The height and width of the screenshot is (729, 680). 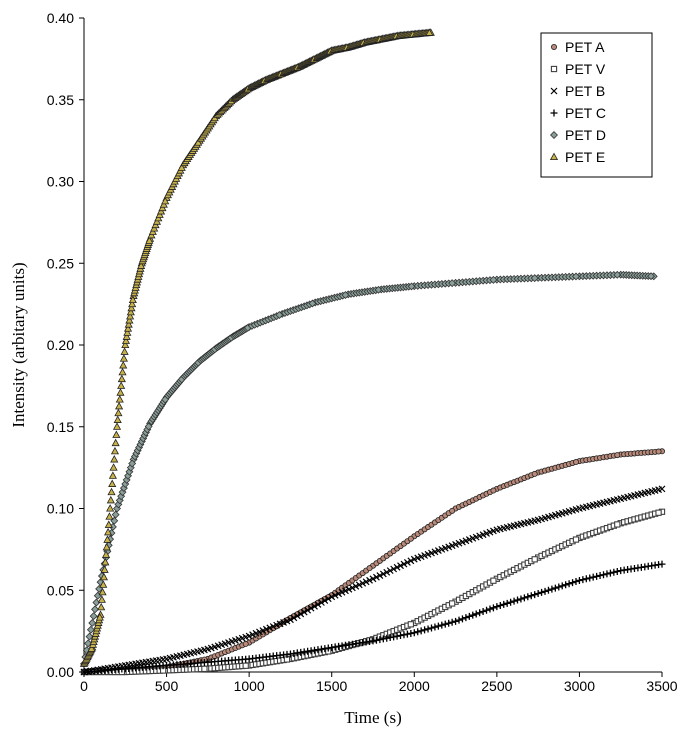 I want to click on legend-label: PET V, so click(x=585, y=69).